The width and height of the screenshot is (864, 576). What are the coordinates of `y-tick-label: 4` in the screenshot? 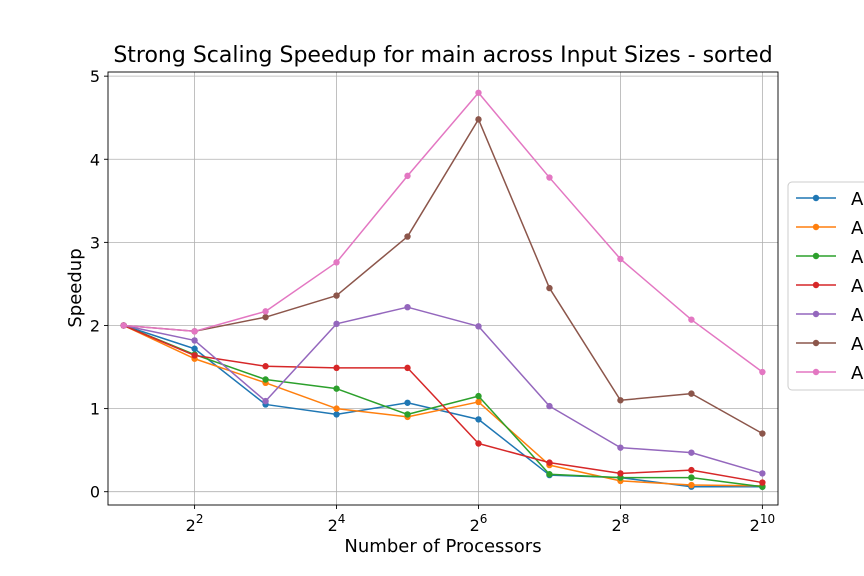 It's located at (95, 159).